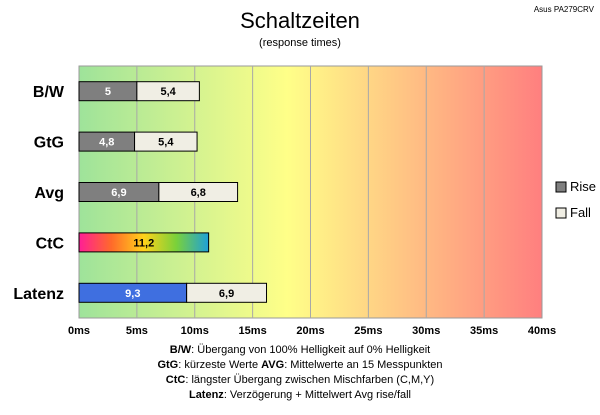  What do you see at coordinates (272, 365) in the screenshot?
I see `footnote-part: AVG` at bounding box center [272, 365].